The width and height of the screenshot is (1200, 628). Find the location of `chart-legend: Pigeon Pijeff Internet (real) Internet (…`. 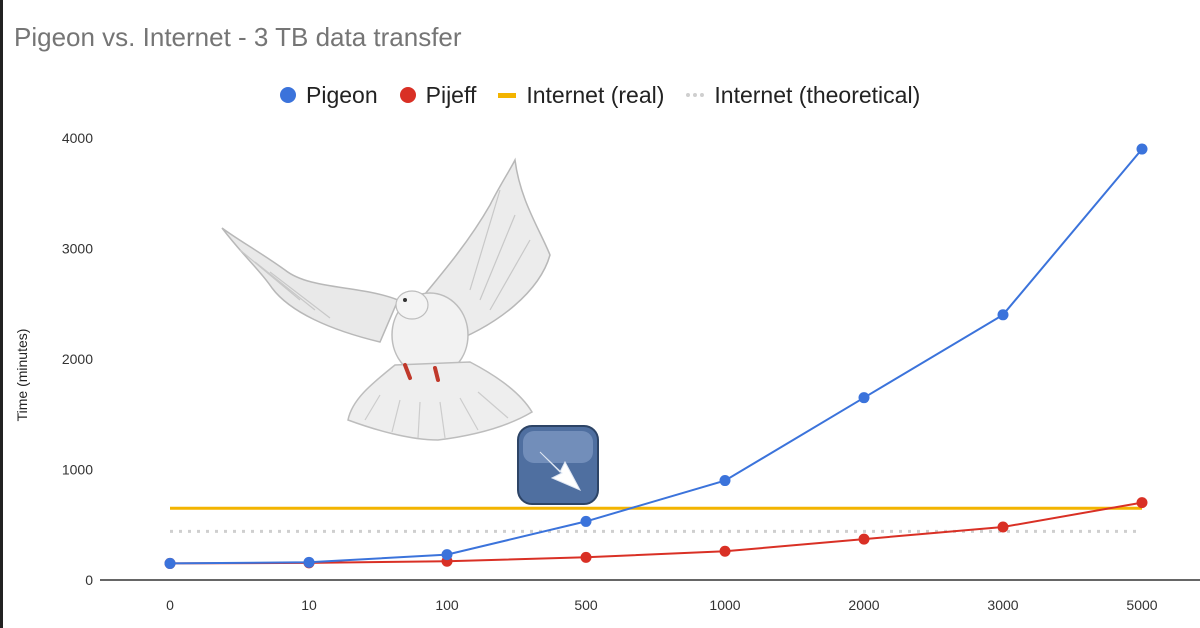

chart-legend: Pigeon Pijeff Internet (real) Internet (… is located at coordinates (600, 95).